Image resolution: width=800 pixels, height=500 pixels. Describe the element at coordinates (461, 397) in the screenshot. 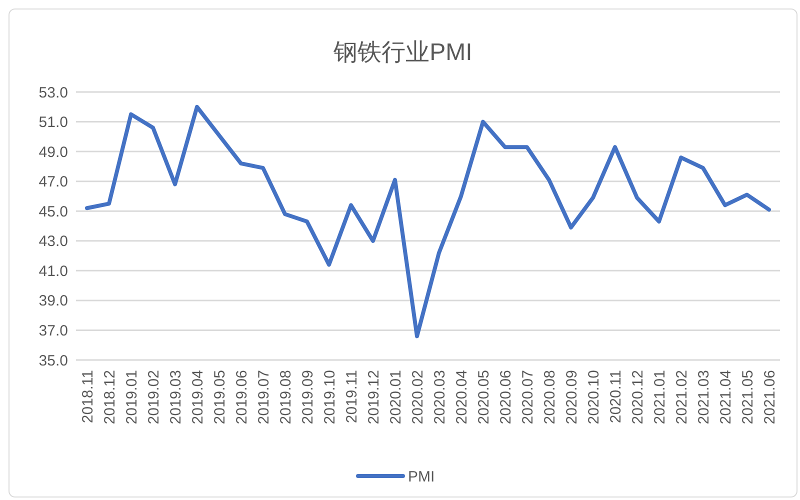

I see `x-tick-label: 2020.04` at that location.